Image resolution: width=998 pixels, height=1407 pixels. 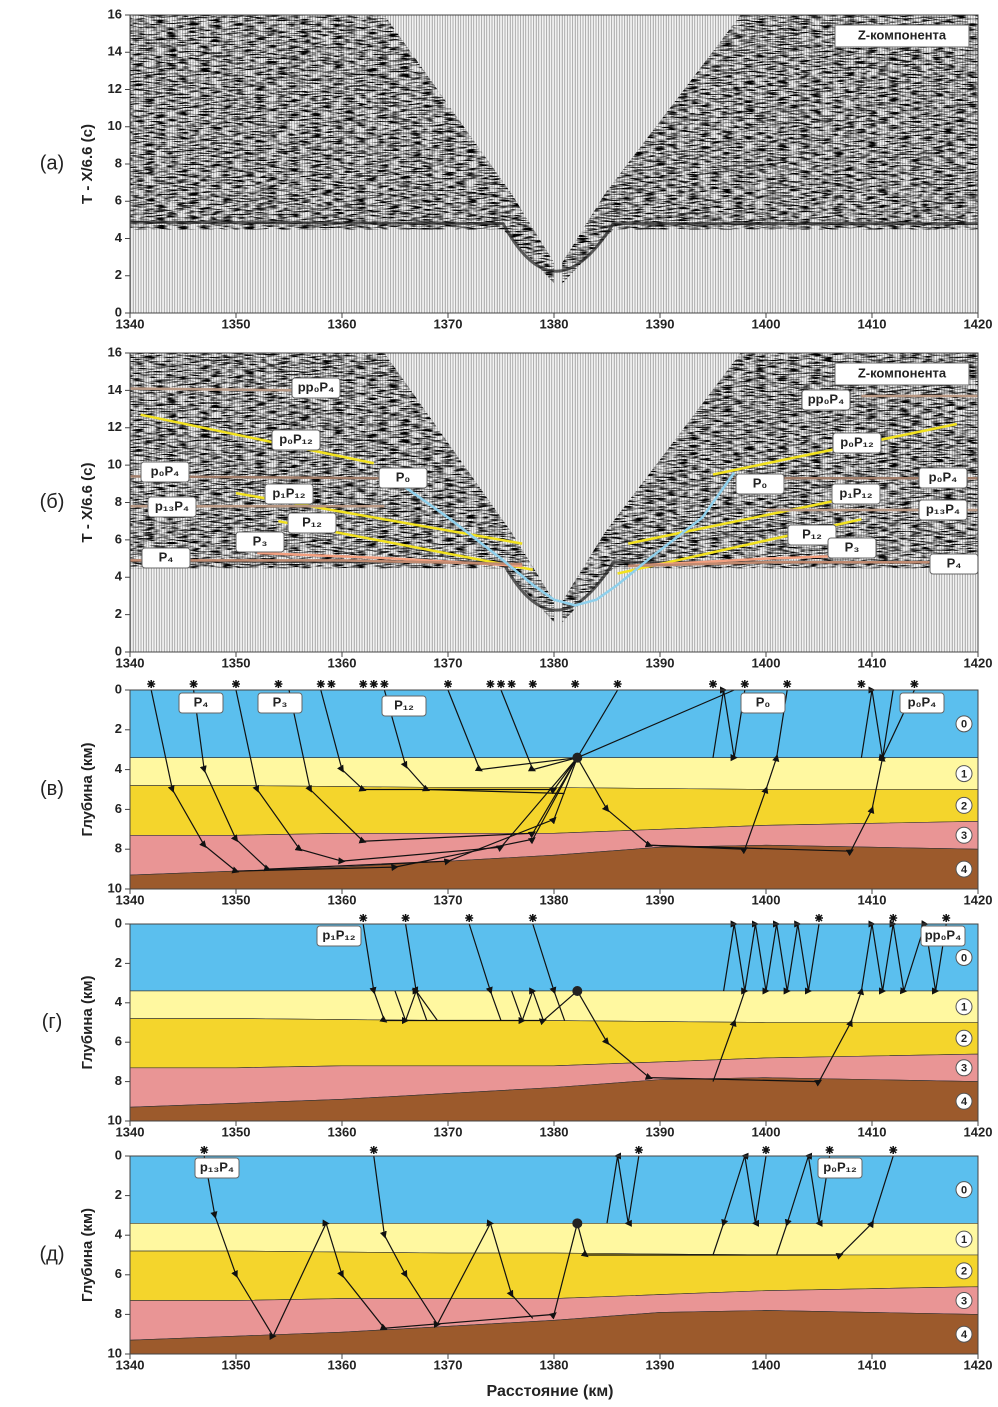 What do you see at coordinates (115, 51) in the screenshot?
I see `y-tick-label: 14` at bounding box center [115, 51].